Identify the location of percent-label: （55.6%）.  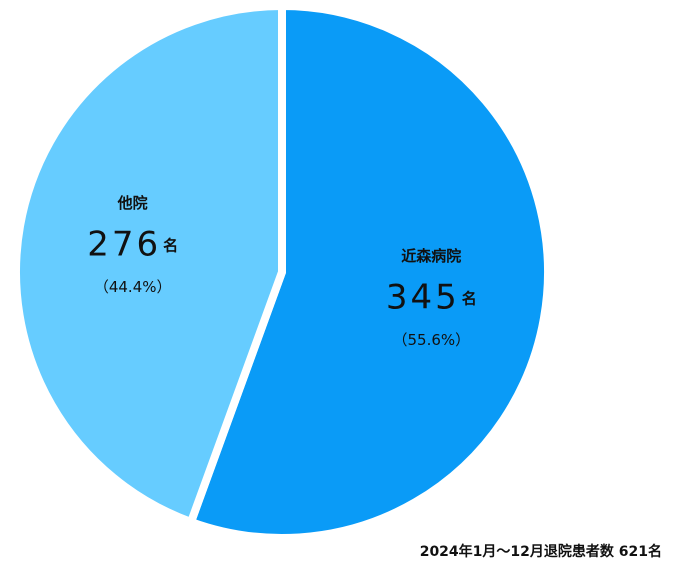
(431, 340).